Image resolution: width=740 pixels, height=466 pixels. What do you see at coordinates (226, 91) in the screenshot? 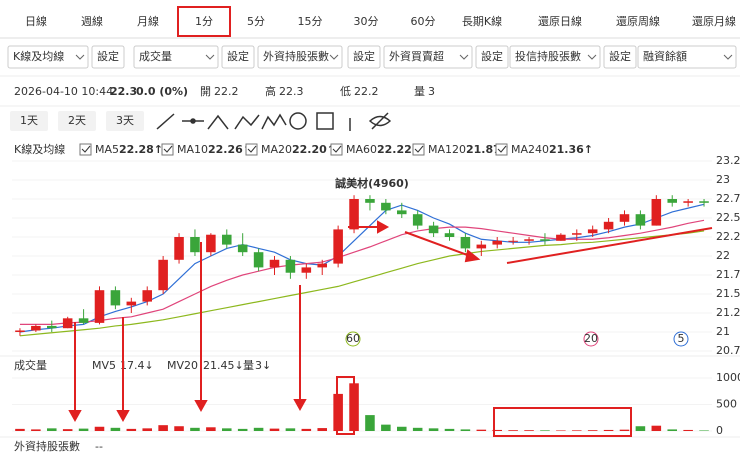
I see `quote-open: 22.2` at bounding box center [226, 91].